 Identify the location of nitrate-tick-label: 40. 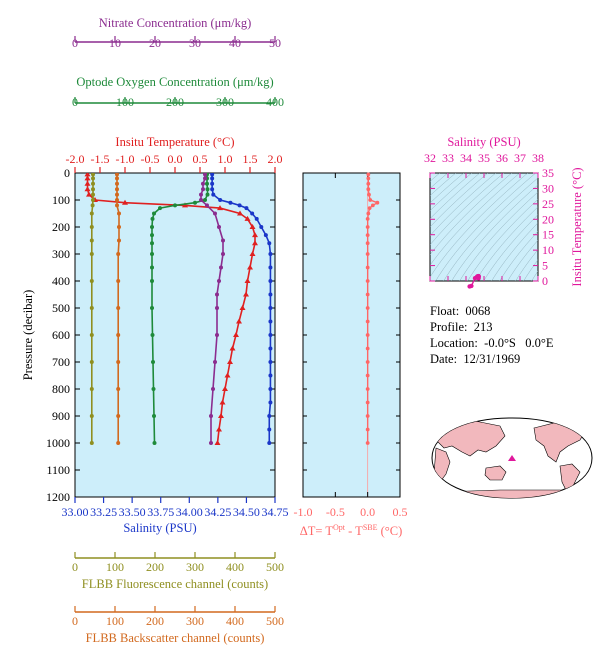
(235, 43).